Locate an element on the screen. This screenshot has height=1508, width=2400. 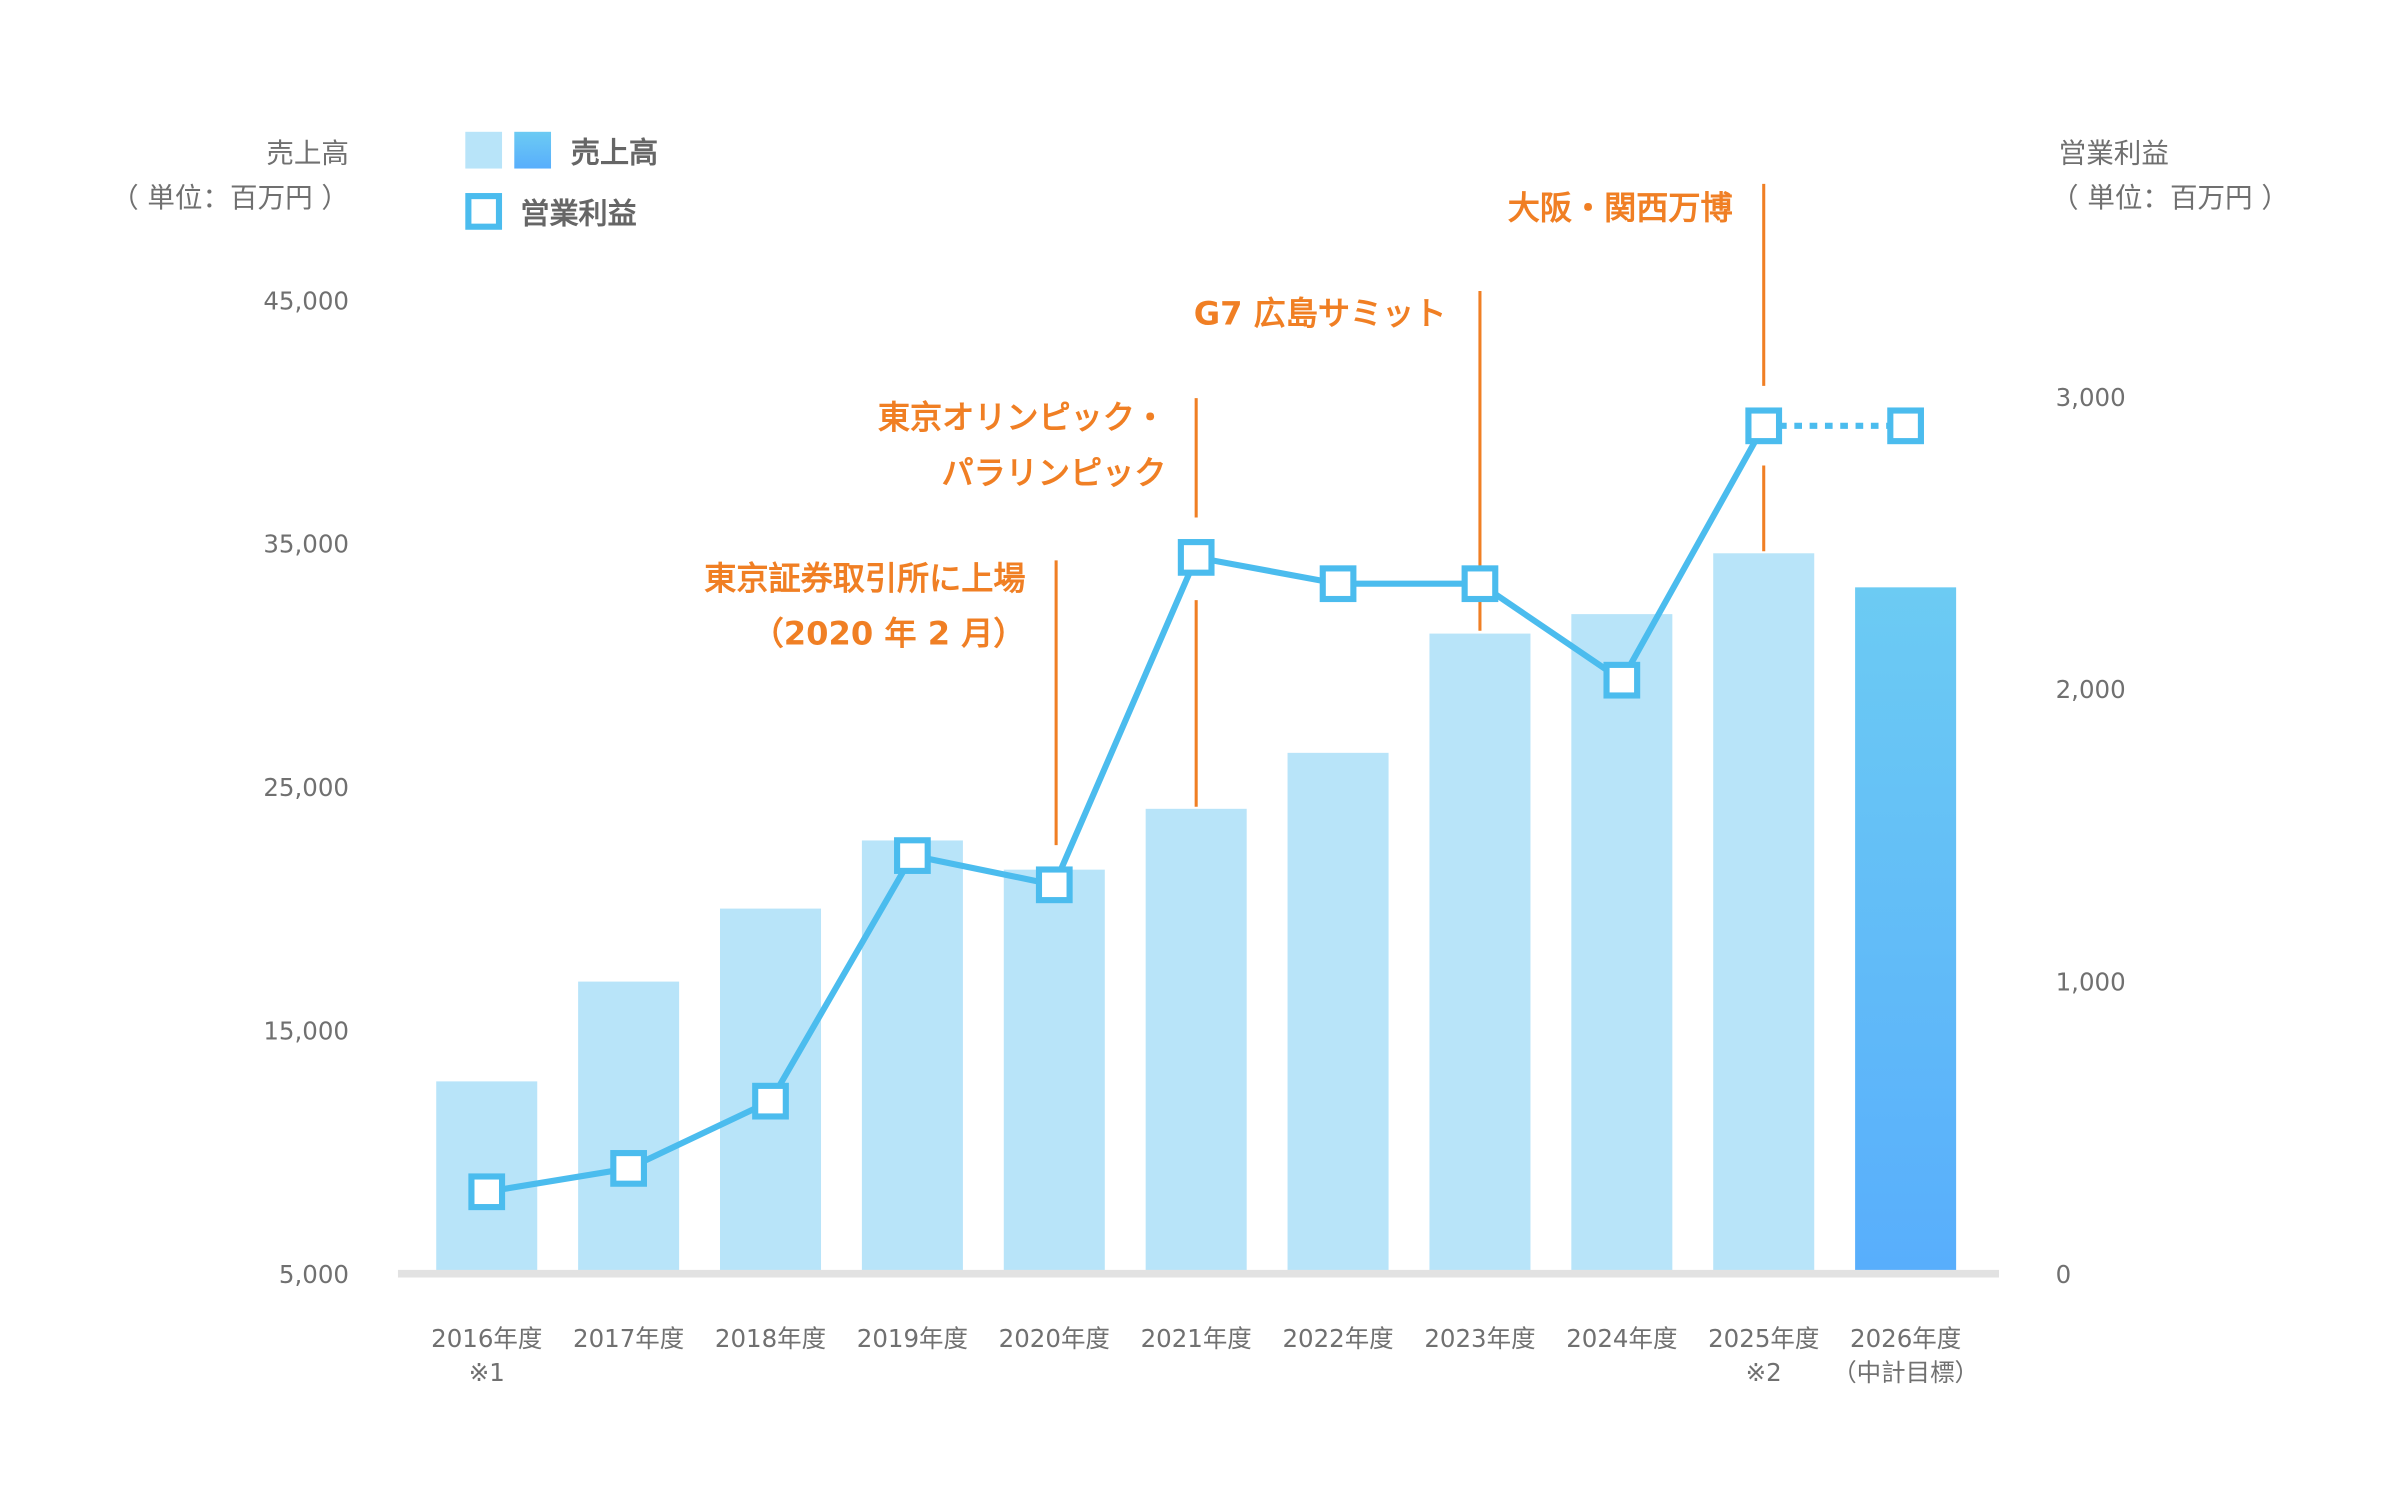
profit-marker-2023年度 is located at coordinates (1480, 584).